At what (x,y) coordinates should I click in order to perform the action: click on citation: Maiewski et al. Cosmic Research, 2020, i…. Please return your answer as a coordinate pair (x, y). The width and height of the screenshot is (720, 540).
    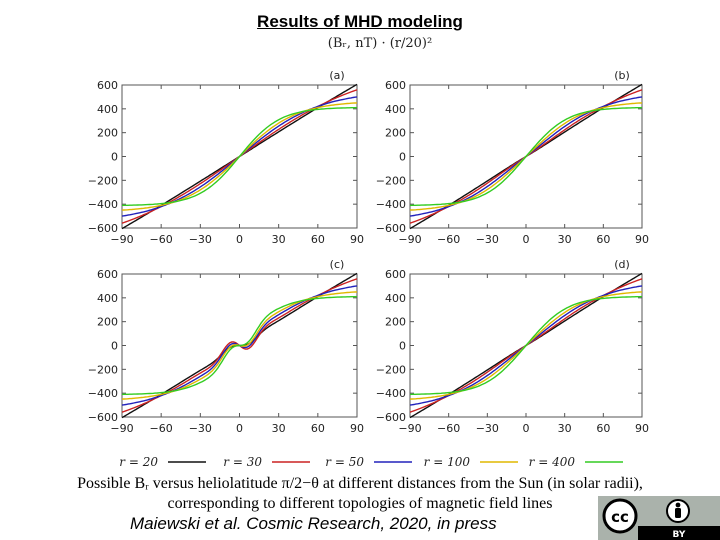
    Looking at the image, I should click on (313, 523).